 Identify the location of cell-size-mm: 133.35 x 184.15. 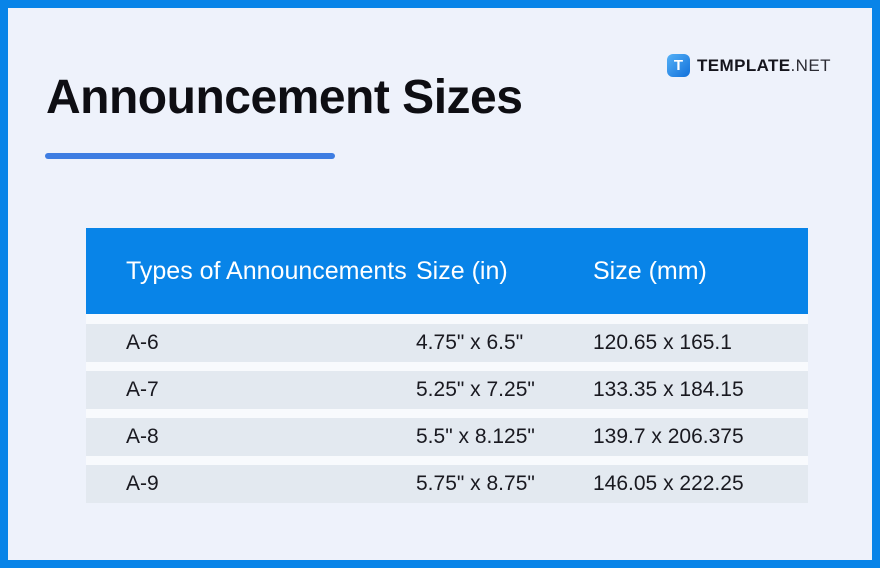
(668, 389).